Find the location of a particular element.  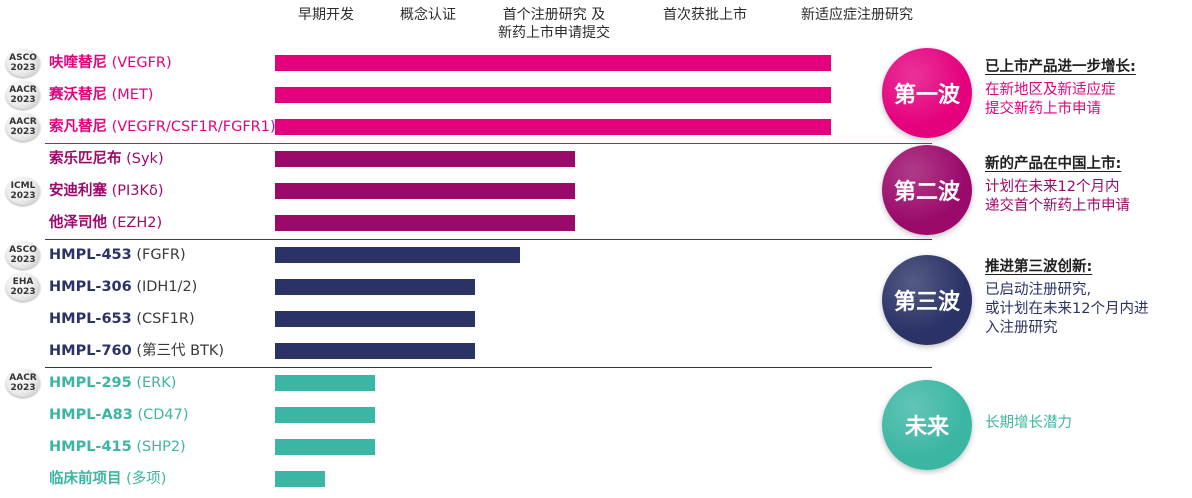

wave-circle: 第一波 is located at coordinates (927, 93).